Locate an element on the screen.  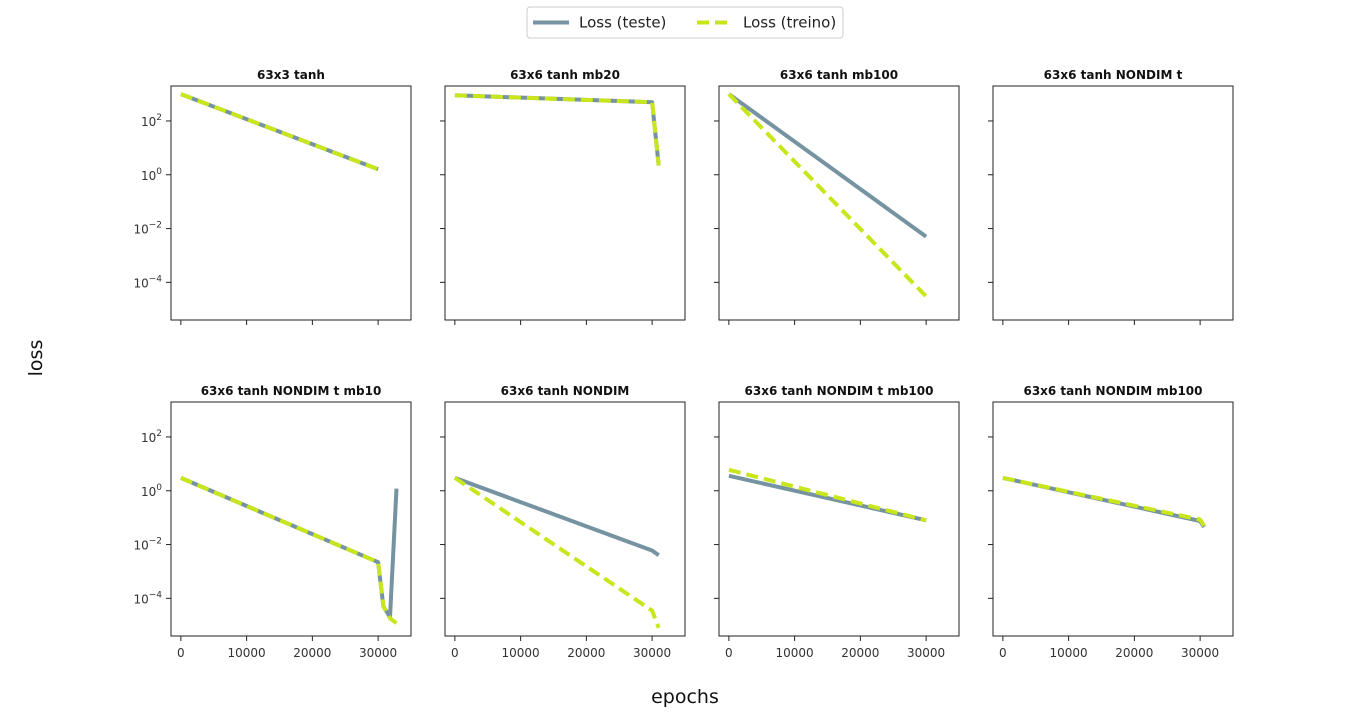
subplot-title: 63x6 tanh NONDIM is located at coordinates (565, 391).